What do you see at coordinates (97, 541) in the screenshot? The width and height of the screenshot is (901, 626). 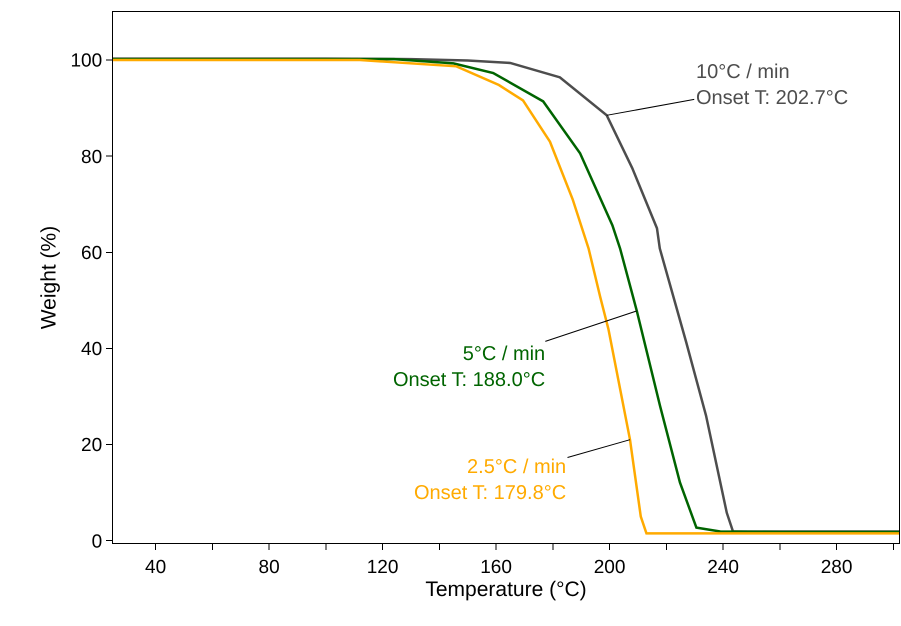 I see `y-tick-label: 0` at bounding box center [97, 541].